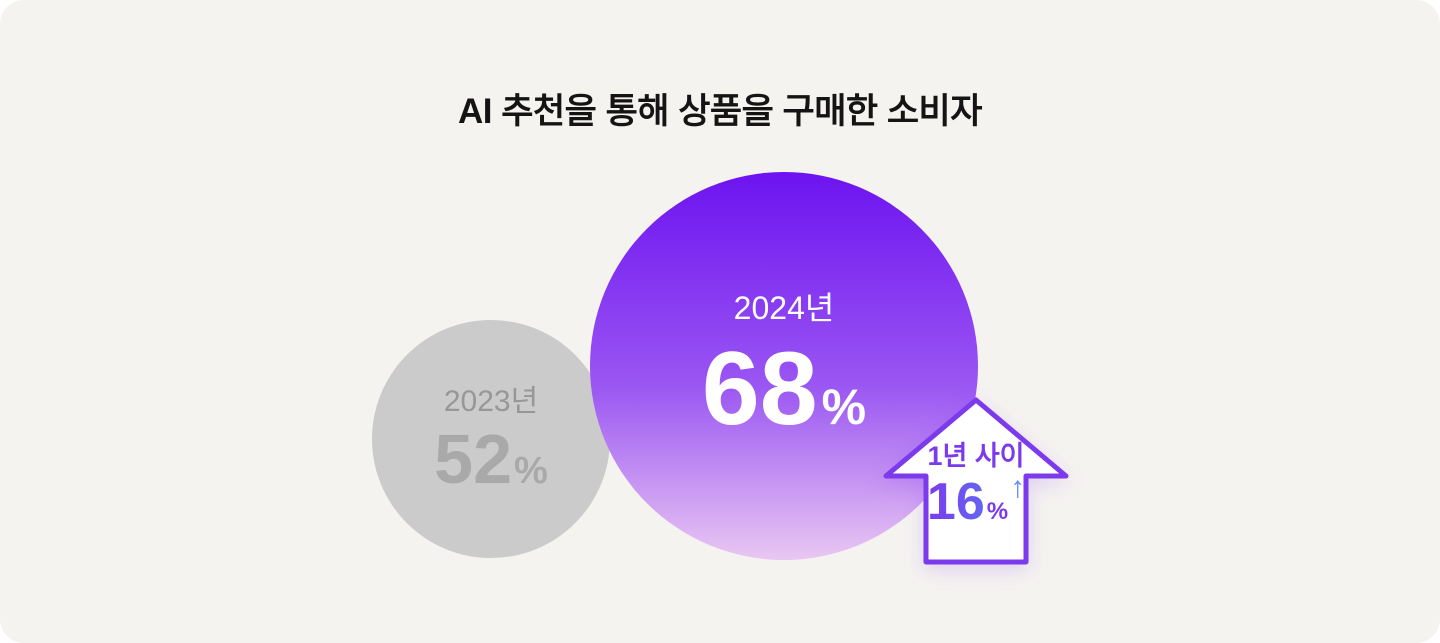 The height and width of the screenshot is (643, 1440). Describe the element at coordinates (844, 406) in the screenshot. I see `bubble-2024-value-unit: %` at that location.